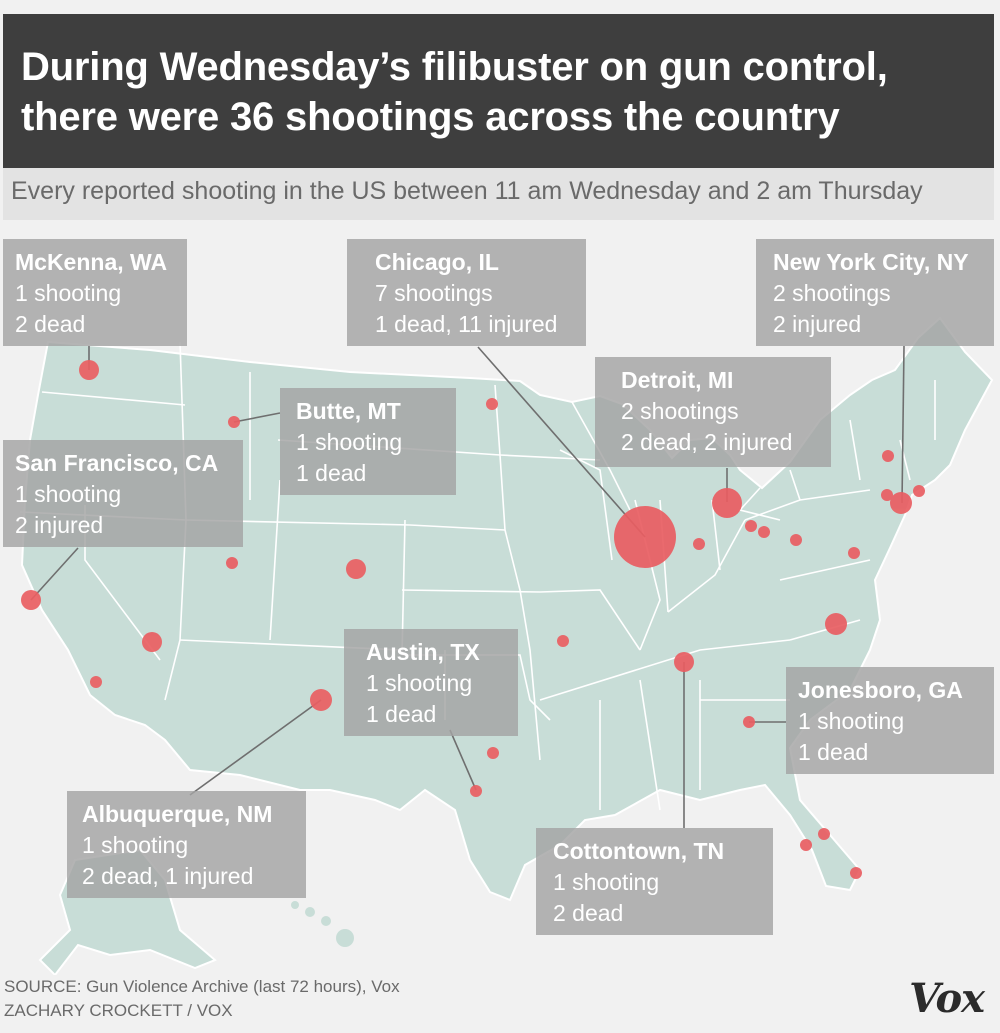 Image resolution: width=1000 pixels, height=1033 pixels. I want to click on label-shootings: 7 shootings, so click(434, 293).